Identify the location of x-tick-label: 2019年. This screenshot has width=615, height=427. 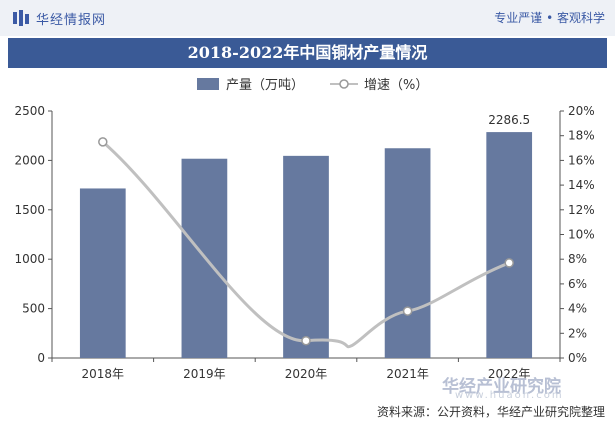
(204, 374).